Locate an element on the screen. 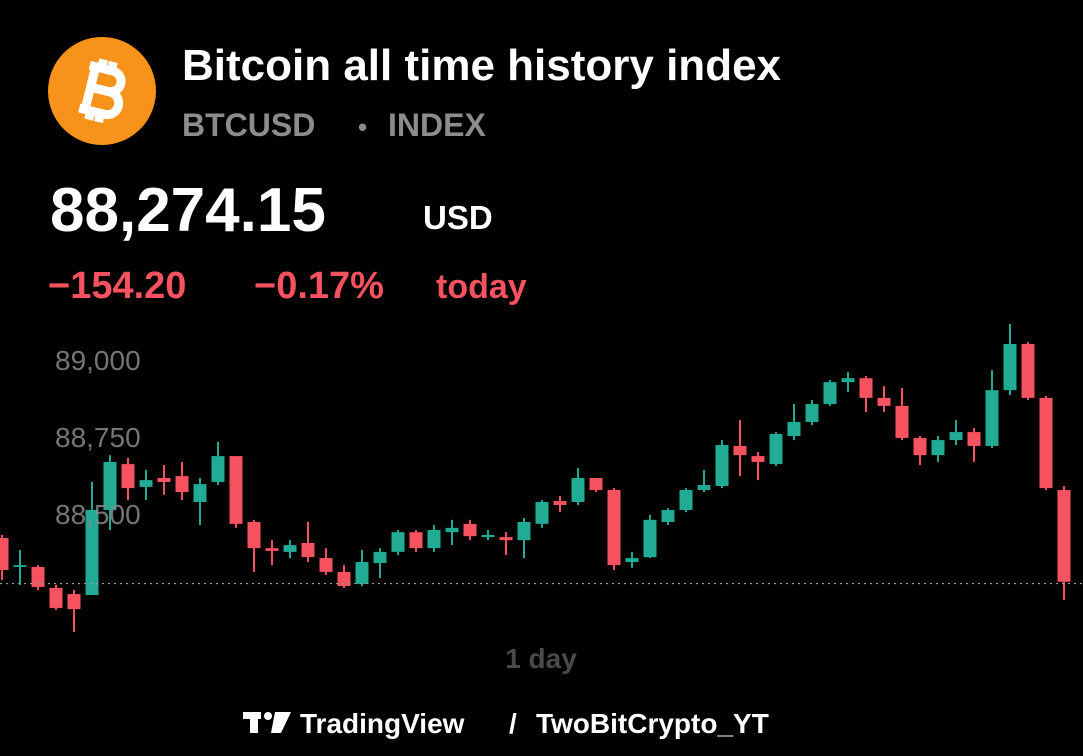 This screenshot has height=756, width=1083. y-tick-label: 88,500 is located at coordinates (98, 514).